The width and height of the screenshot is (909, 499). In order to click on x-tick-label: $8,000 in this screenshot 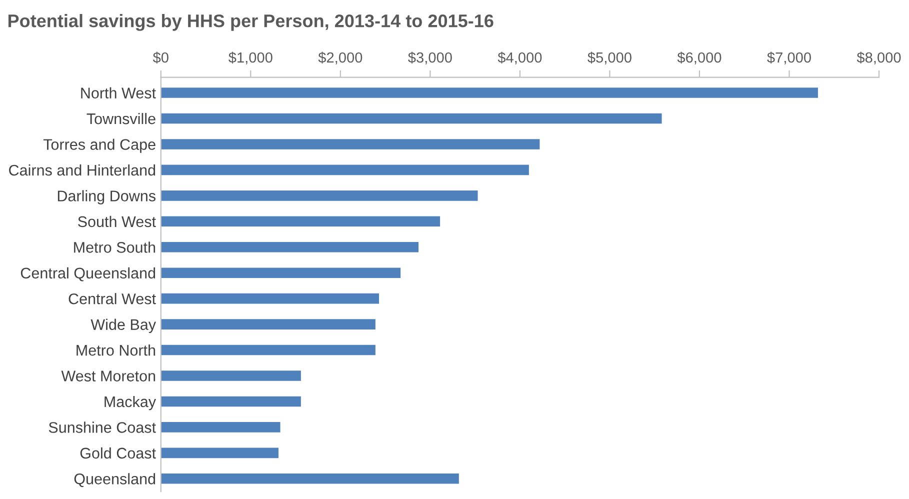, I will do `click(878, 58)`.